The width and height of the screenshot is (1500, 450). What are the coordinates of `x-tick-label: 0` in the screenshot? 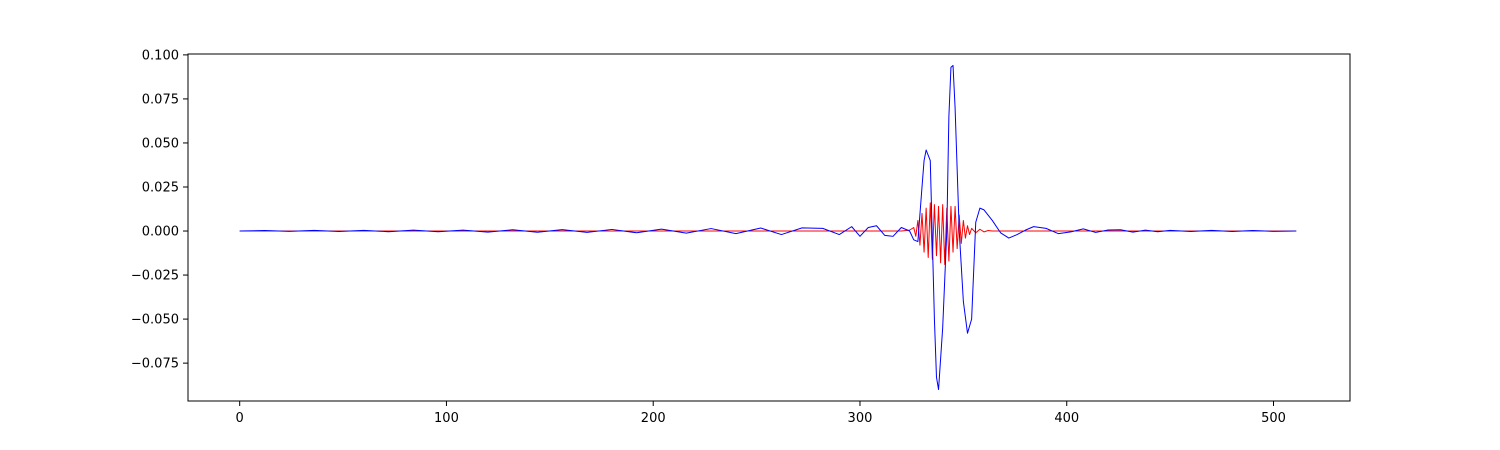 It's located at (240, 418).